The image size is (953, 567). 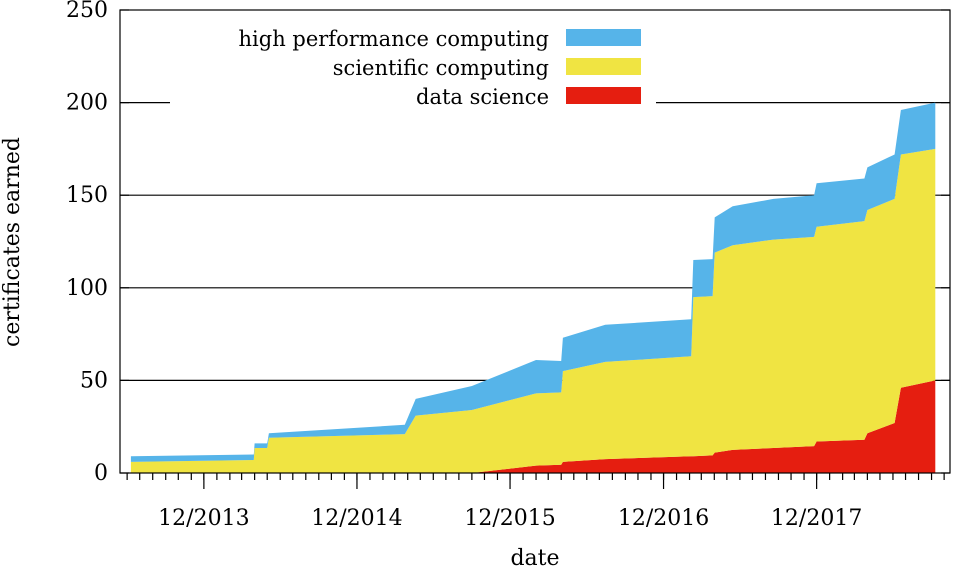 What do you see at coordinates (12, 242) in the screenshot?
I see `y-axis-label: certificates earned` at bounding box center [12, 242].